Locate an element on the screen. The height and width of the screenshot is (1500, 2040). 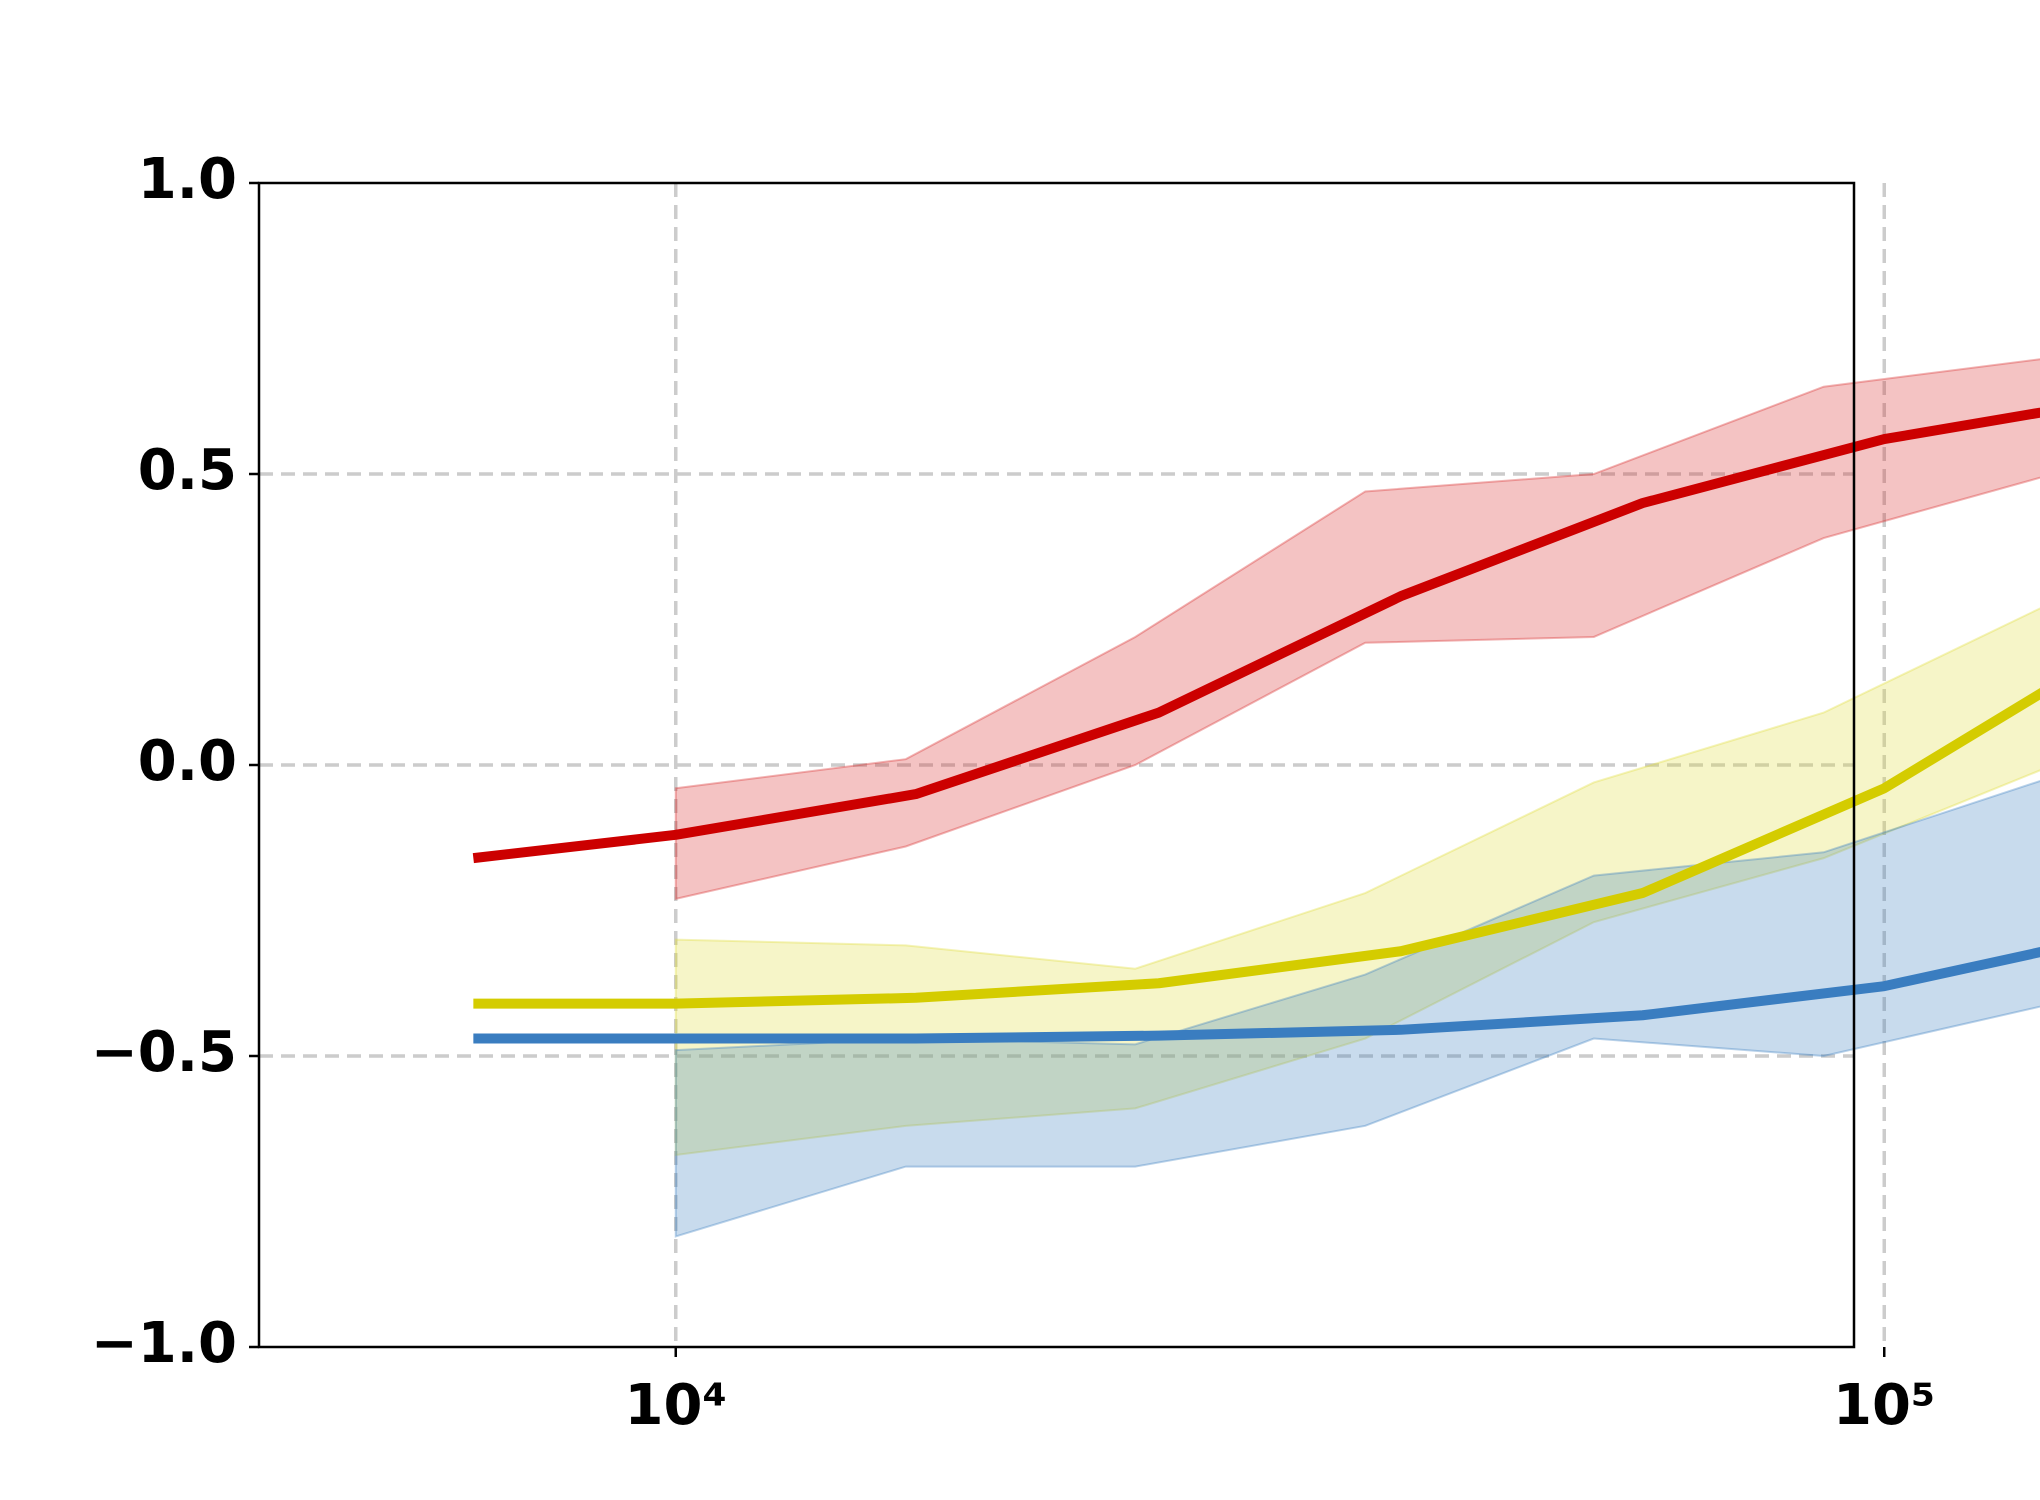
y-tick-label: 1.0 is located at coordinates (187, 179).